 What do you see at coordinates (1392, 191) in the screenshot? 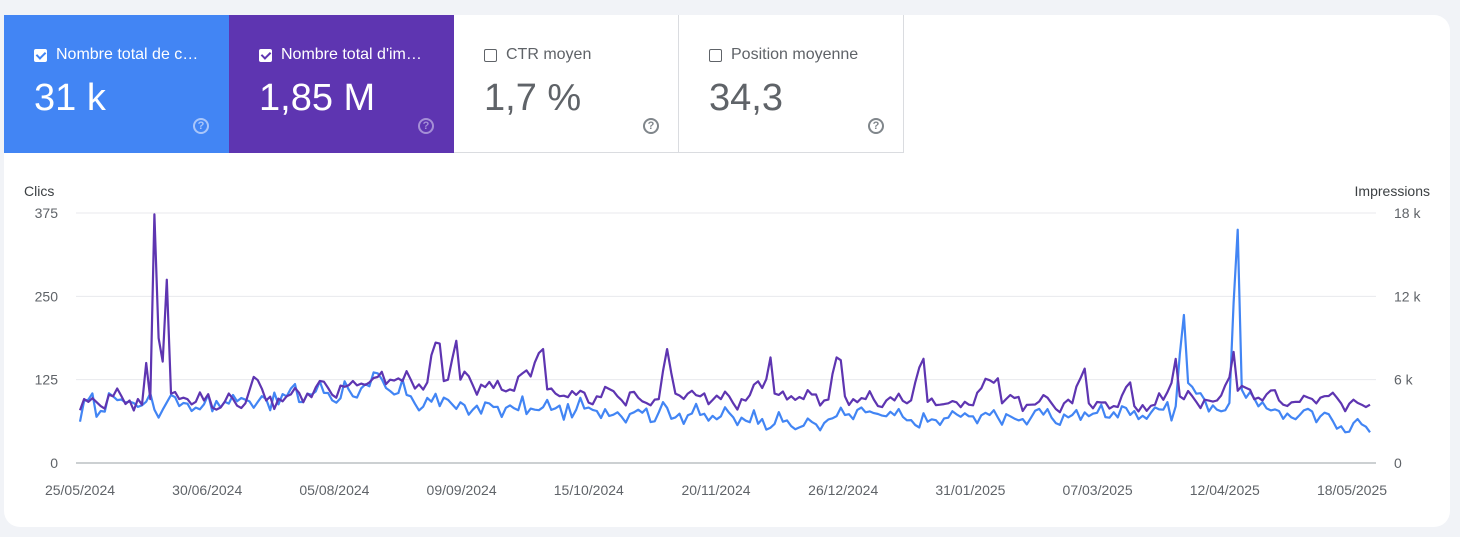
I see `y-axis-right-title: Impressions` at bounding box center [1392, 191].